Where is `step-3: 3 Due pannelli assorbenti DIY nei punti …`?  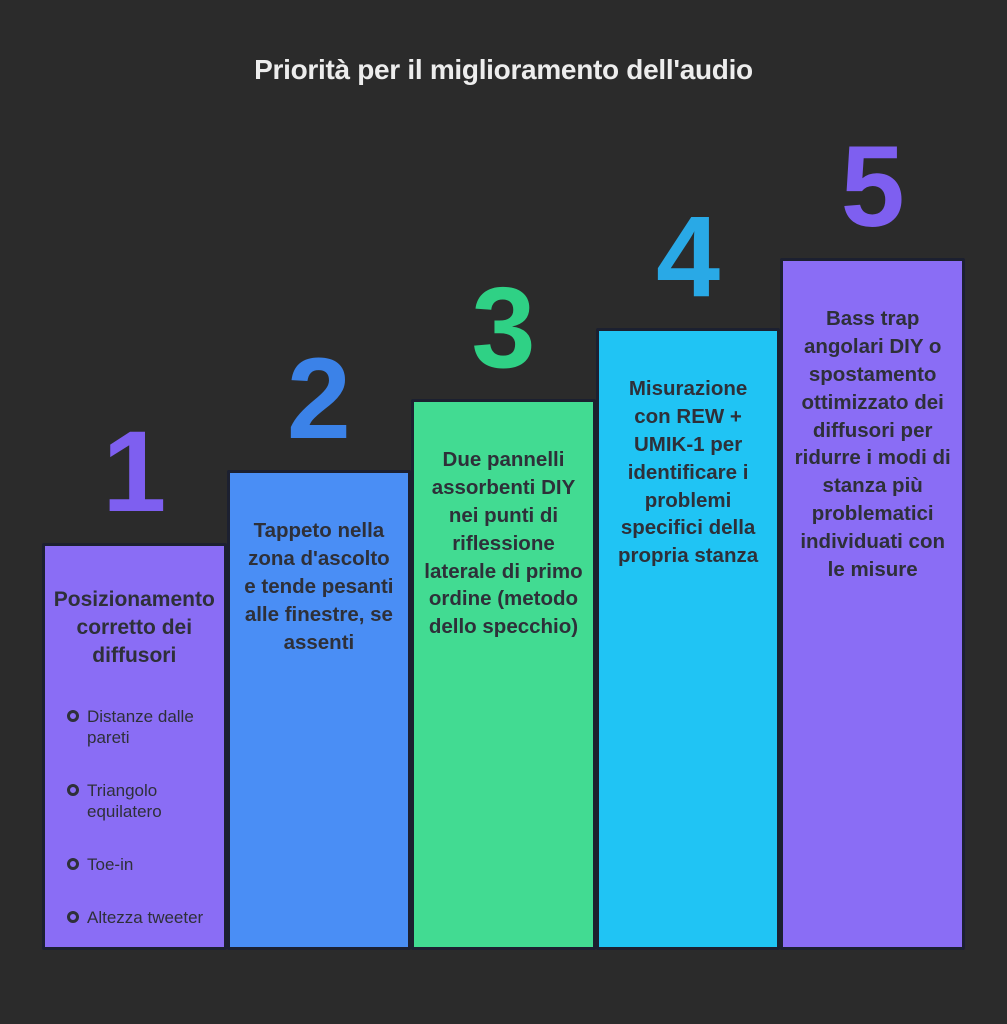 step-3: 3 Due pannelli assorbenti DIY nei punti … is located at coordinates (503, 610).